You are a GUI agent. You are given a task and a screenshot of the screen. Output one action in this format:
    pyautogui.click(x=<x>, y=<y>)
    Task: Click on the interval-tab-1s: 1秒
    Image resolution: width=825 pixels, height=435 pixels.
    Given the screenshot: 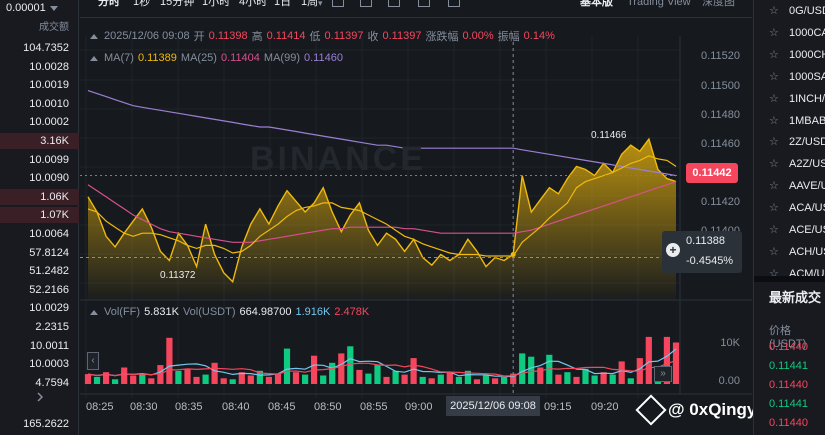 What is the action you would take?
    pyautogui.click(x=142, y=4)
    